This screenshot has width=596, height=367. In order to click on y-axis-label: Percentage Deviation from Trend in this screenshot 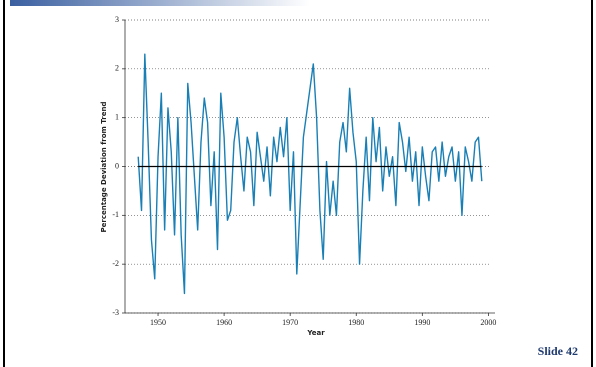, I will do `click(104, 167)`.